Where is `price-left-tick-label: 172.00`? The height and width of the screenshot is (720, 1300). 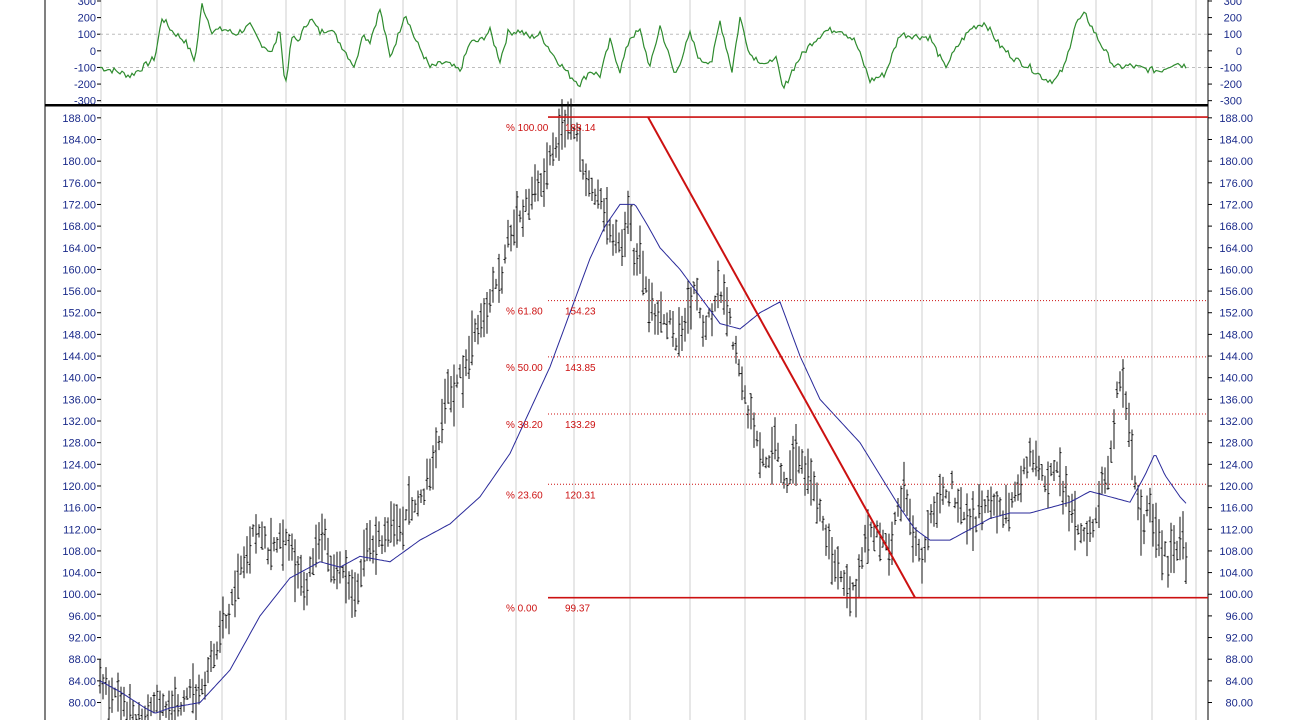
price-left-tick-label: 172.00 is located at coordinates (79, 205).